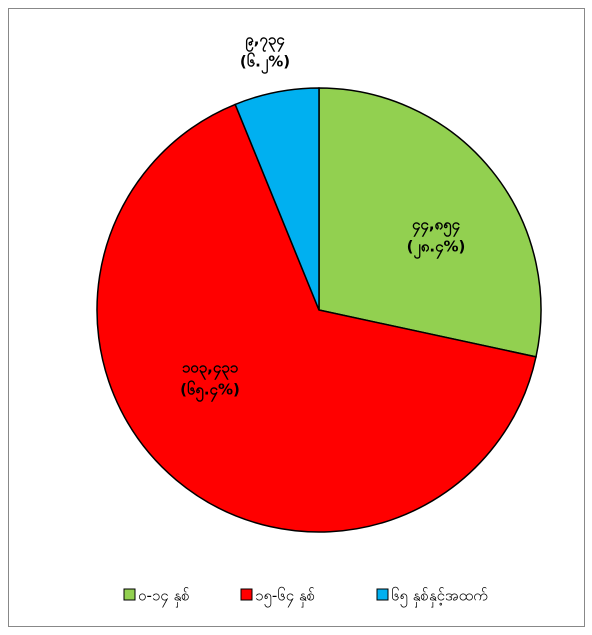 This screenshot has height=635, width=592. Describe the element at coordinates (210, 370) in the screenshot. I see `data-label: ၁၀၃,၄၃၁` at that location.